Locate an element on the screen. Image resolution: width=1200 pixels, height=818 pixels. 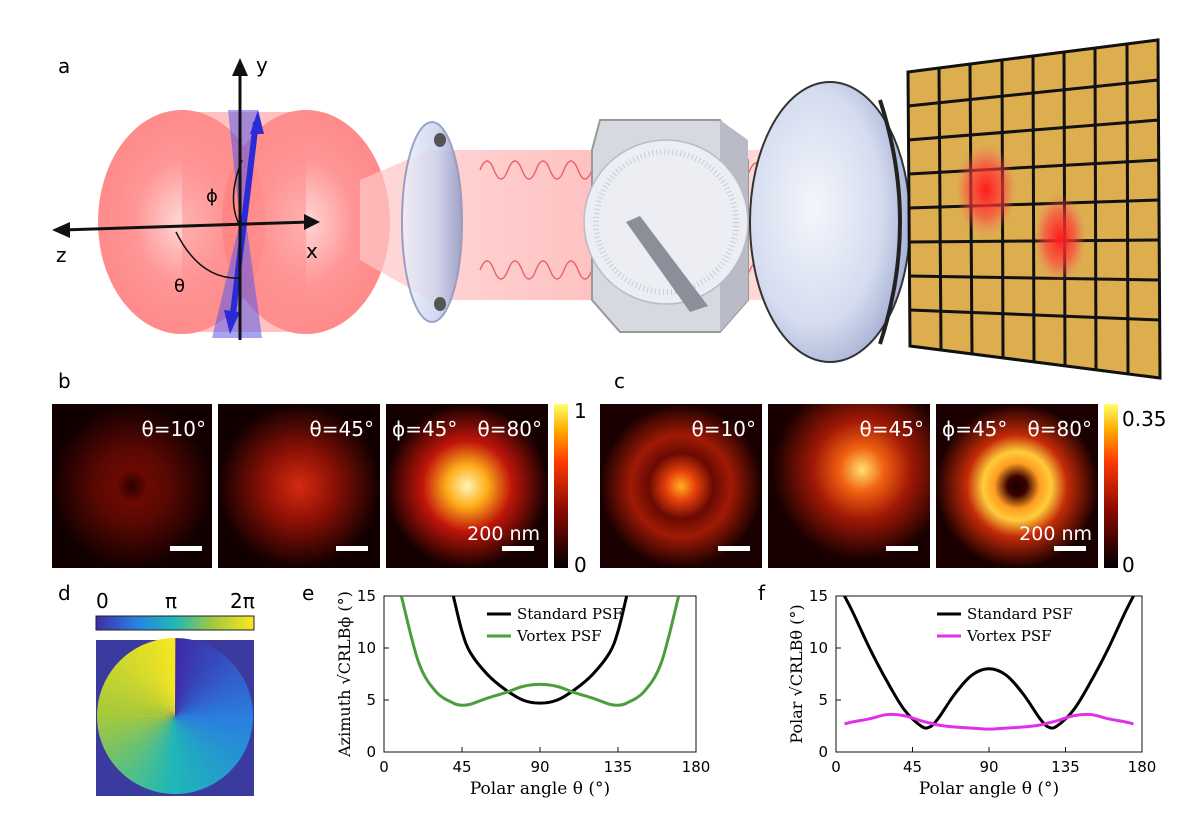
angle-label-phi: ϕ is located at coordinates (212, 196).